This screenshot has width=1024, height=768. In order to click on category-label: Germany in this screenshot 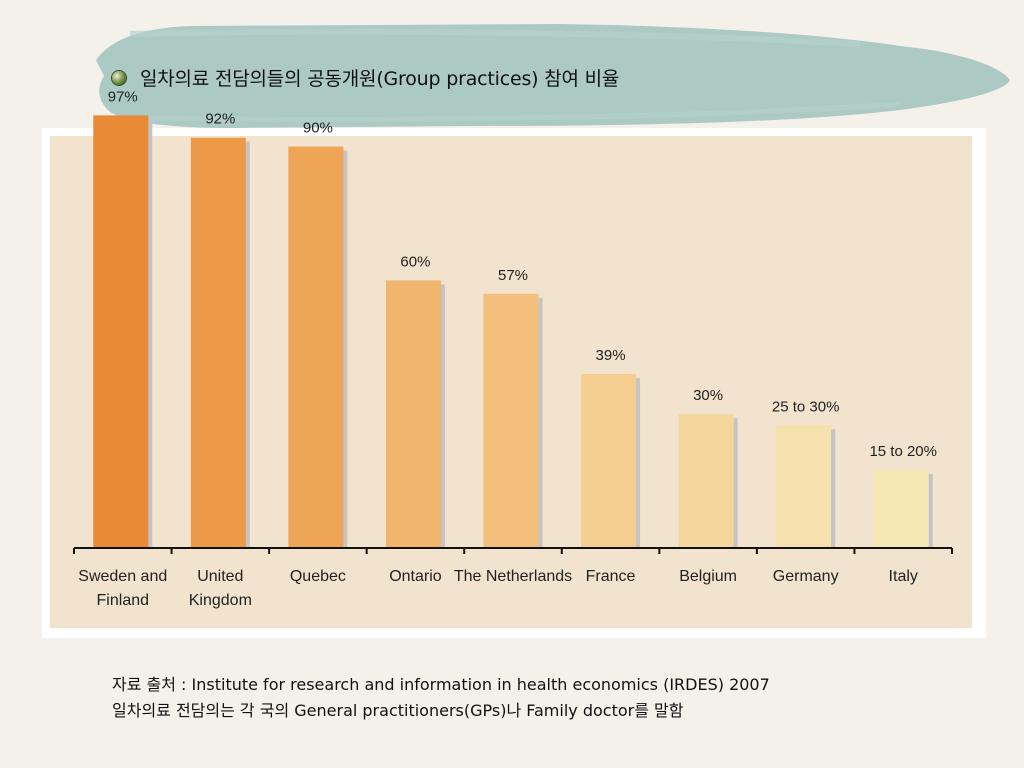, I will do `click(806, 576)`.